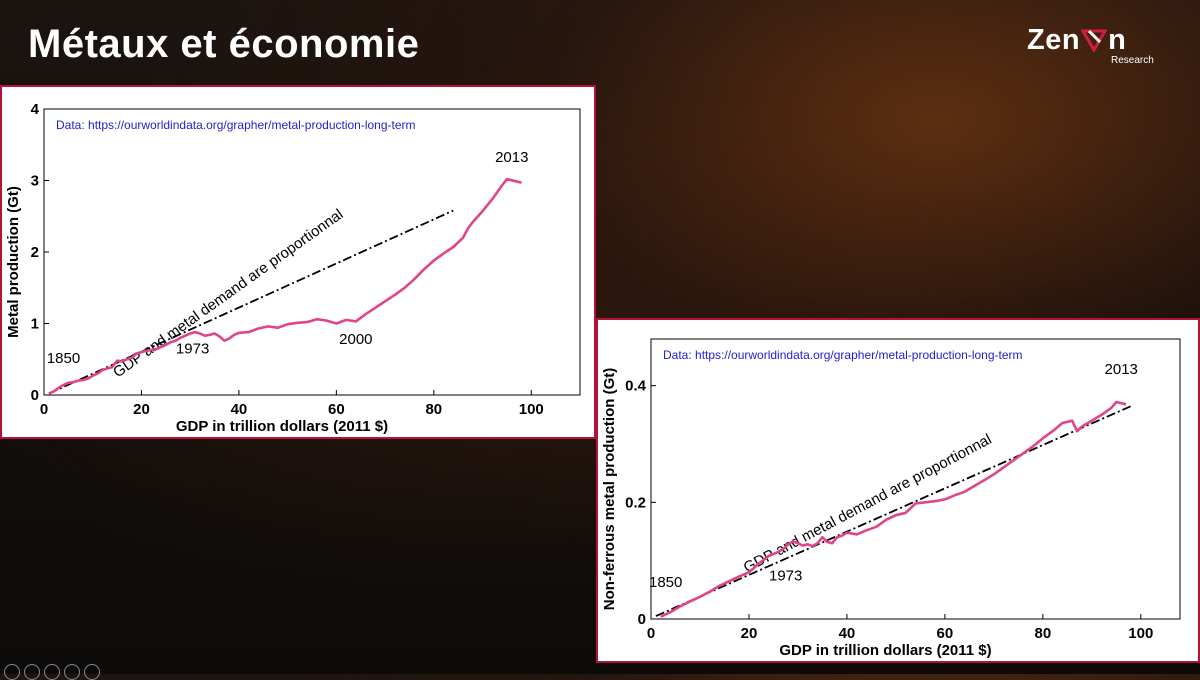 The width and height of the screenshot is (1200, 680). I want to click on zenon-logo: Zen n Research, so click(1092, 46).